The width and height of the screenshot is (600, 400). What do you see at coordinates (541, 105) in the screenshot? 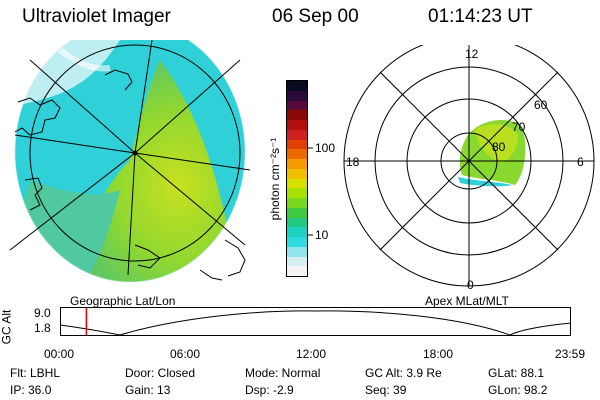
I see `mlat-60: 60` at bounding box center [541, 105].